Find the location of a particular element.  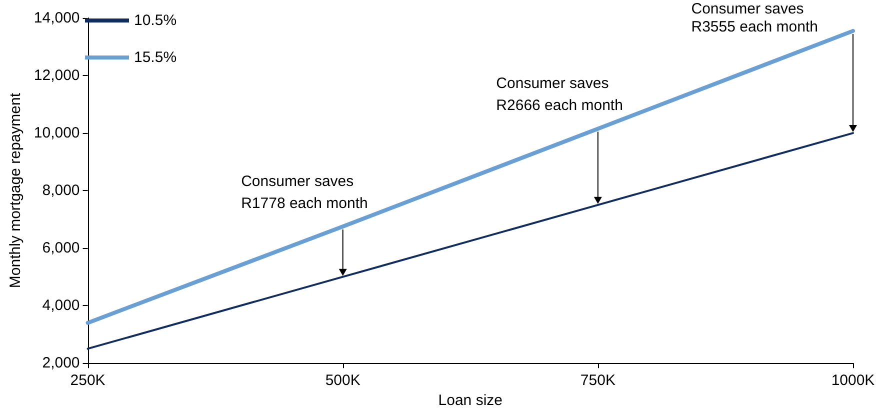

x-axis-title: Loan size is located at coordinates (470, 400).